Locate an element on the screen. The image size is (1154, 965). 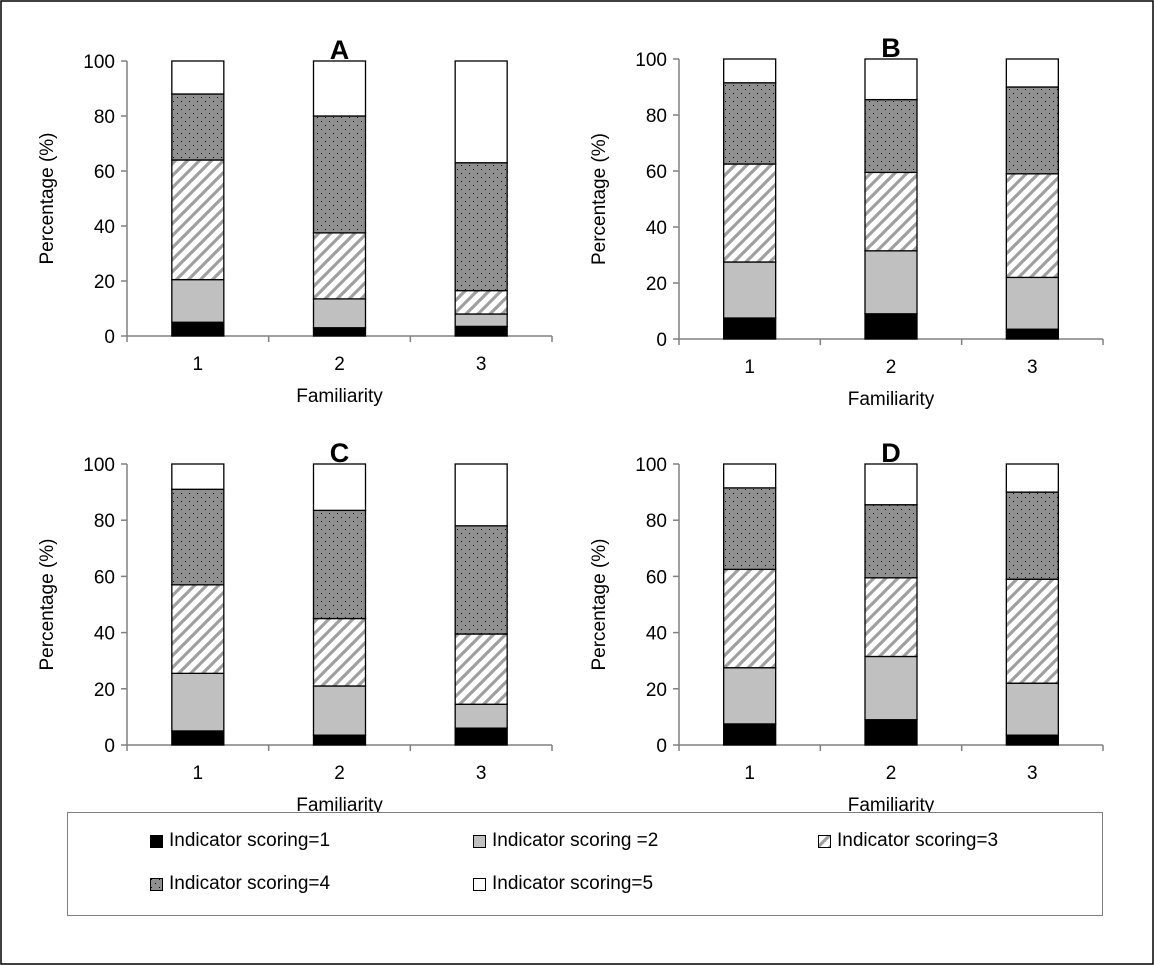
legend-label: Indicator scoring=4 is located at coordinates (250, 883).